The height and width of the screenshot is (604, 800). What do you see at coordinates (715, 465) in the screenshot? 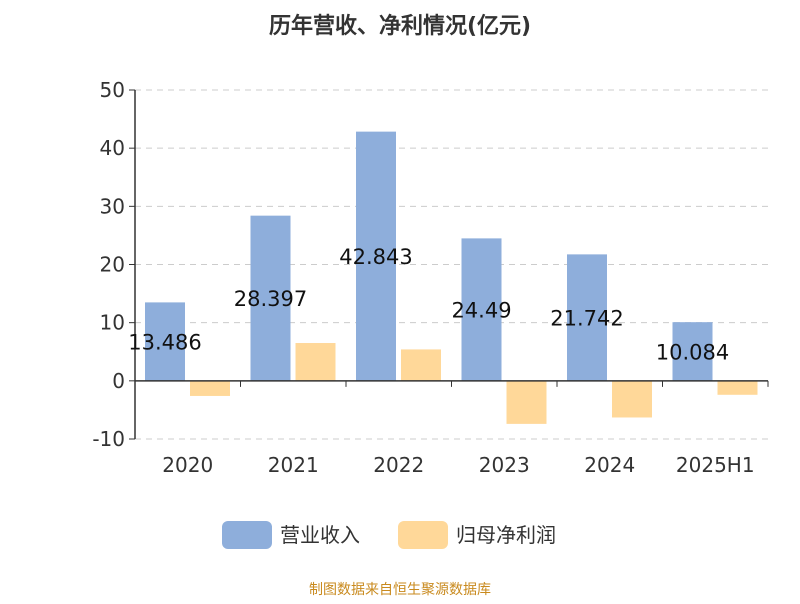
I see `x-tick-label: 2025H1` at bounding box center [715, 465].